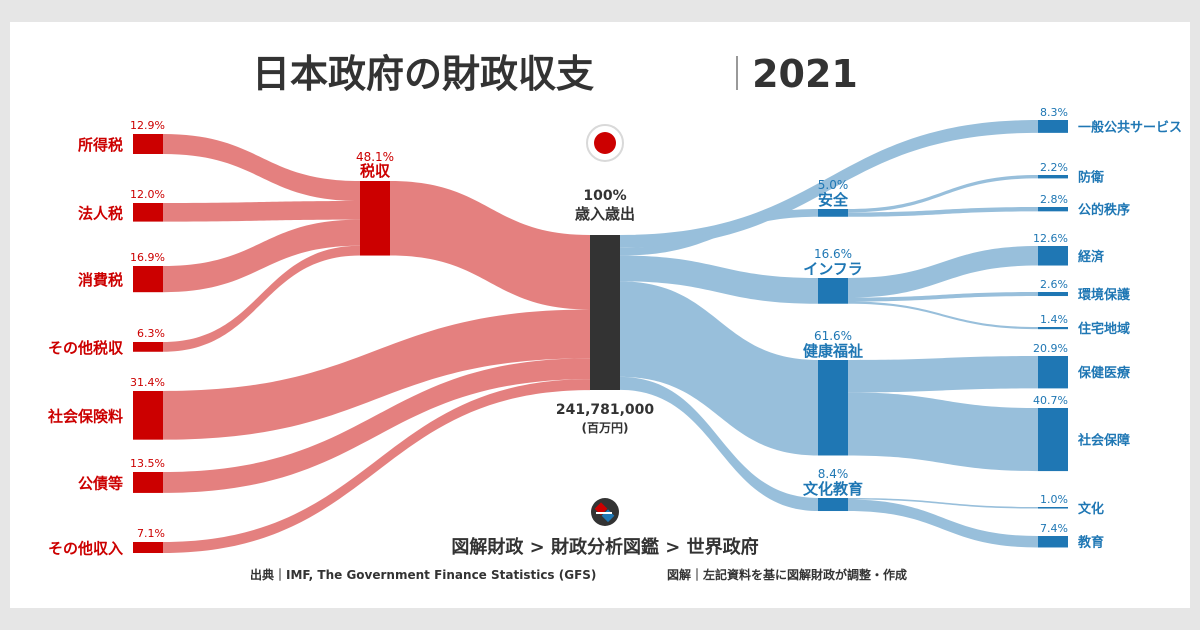 This screenshot has width=1200, height=630. What do you see at coordinates (147, 125) in the screenshot?
I see `revenue-source-value: 12.9%` at bounding box center [147, 125].